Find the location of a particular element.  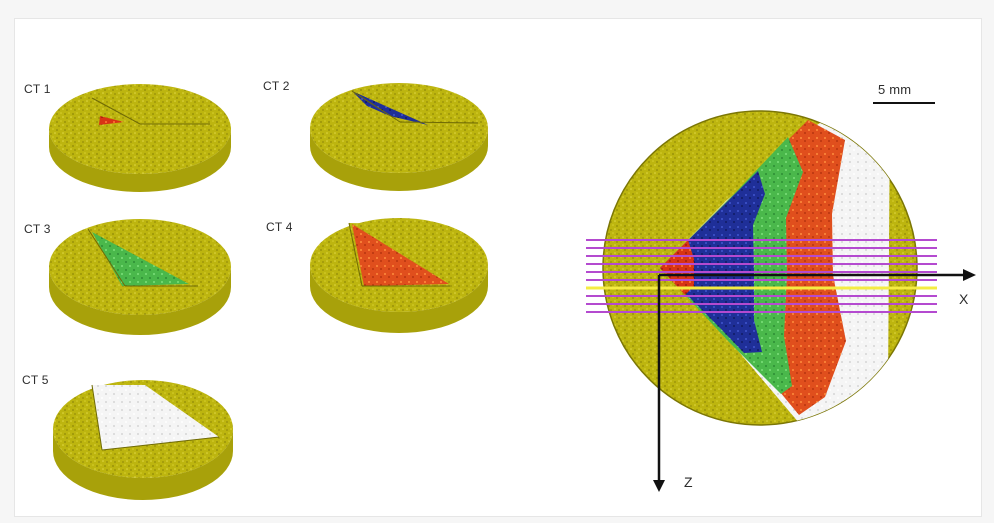

ct3-sample is located at coordinates (140, 277).